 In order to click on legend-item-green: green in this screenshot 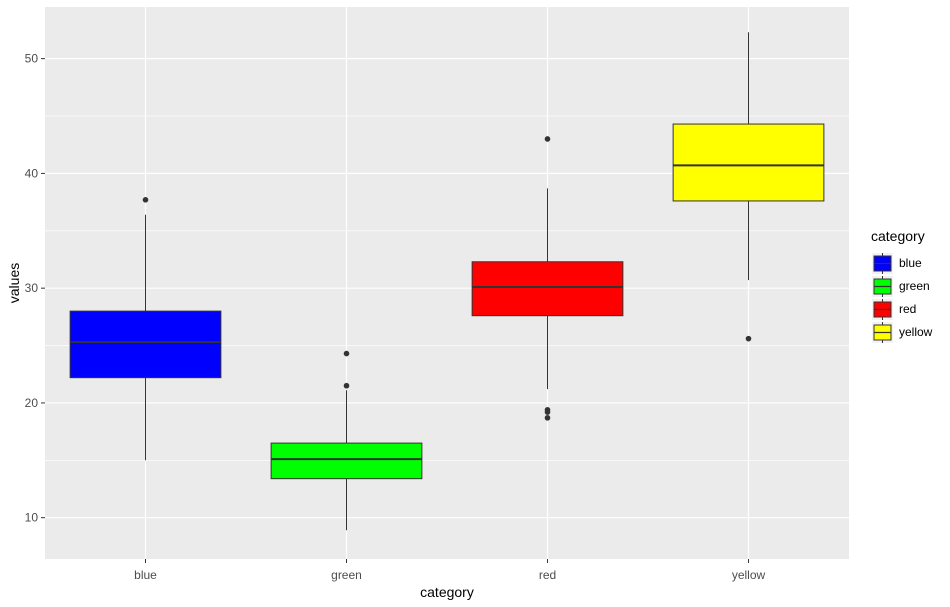, I will do `click(901, 286)`.